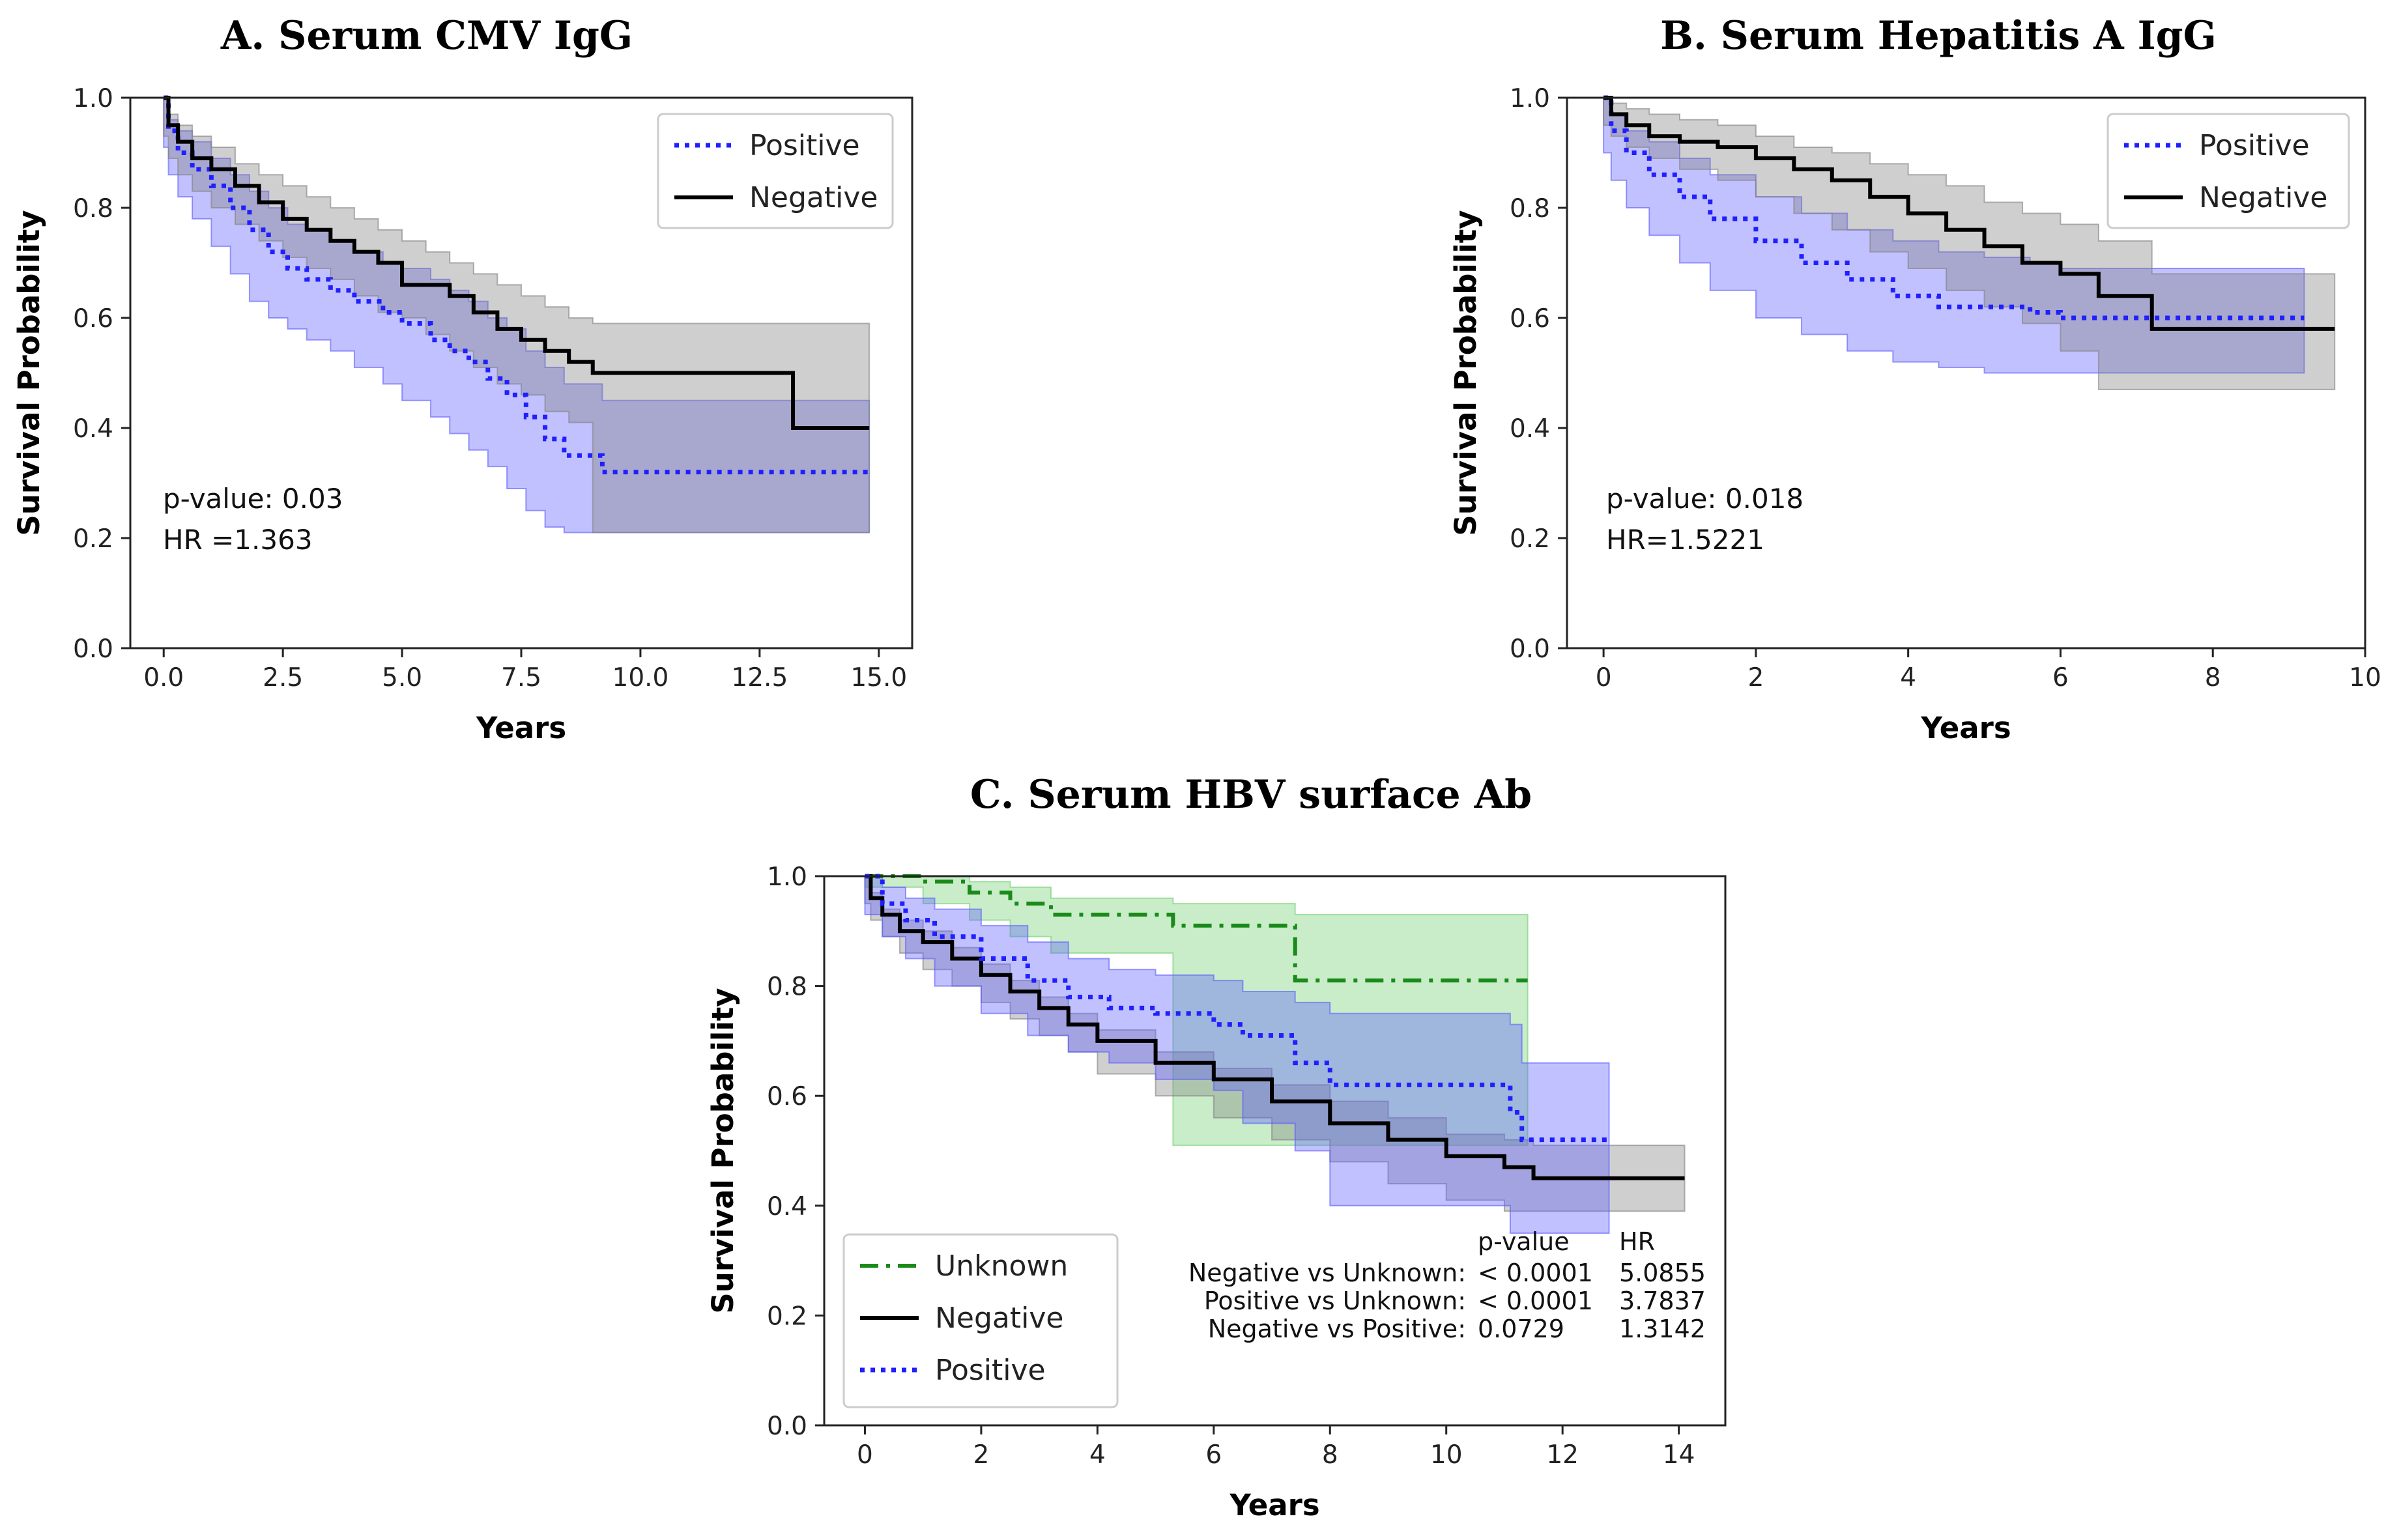 Image resolution: width=2386 pixels, height=1540 pixels. Describe the element at coordinates (1938, 36) in the screenshot. I see `chart-title: B. Serum Hepatitis A IgG` at that location.